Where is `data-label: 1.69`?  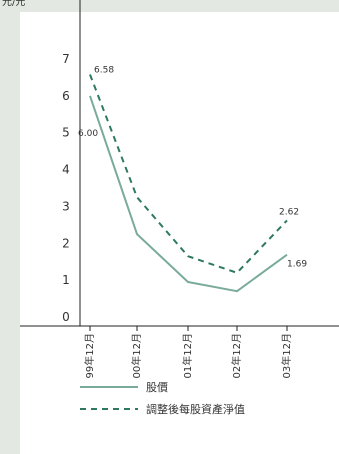 data-label: 1.69 is located at coordinates (297, 265).